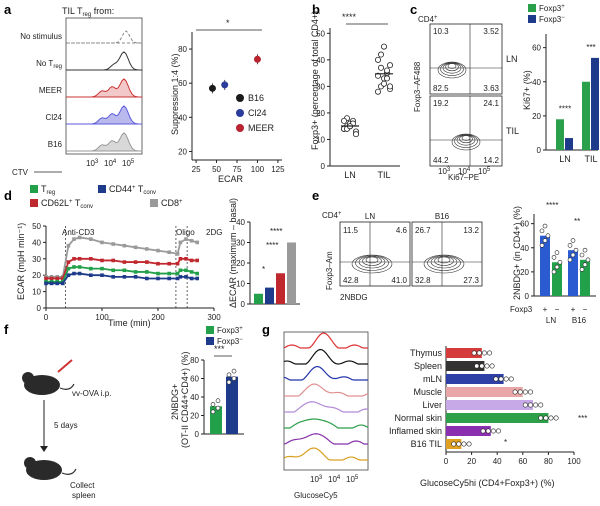 The height and width of the screenshot is (506, 600). Describe the element at coordinates (257, 59) in the screenshot. I see `a-point-MEER` at that location.